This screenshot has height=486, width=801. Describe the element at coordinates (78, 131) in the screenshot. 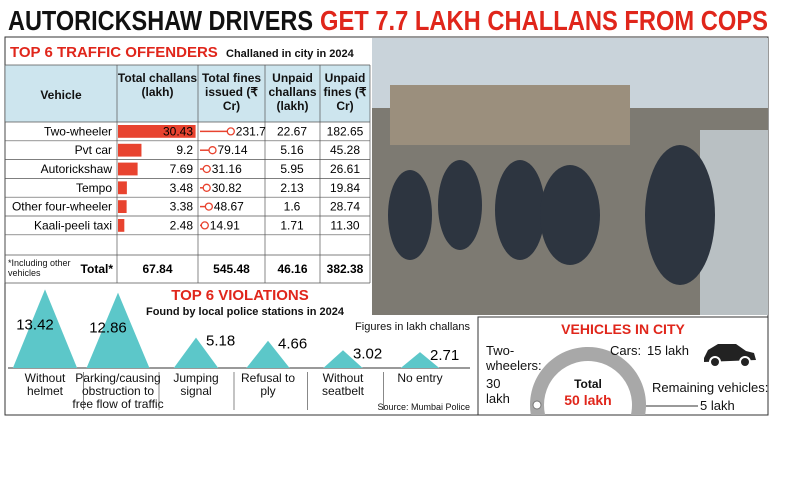

I see `vehicle: Two-wheeler` at that location.